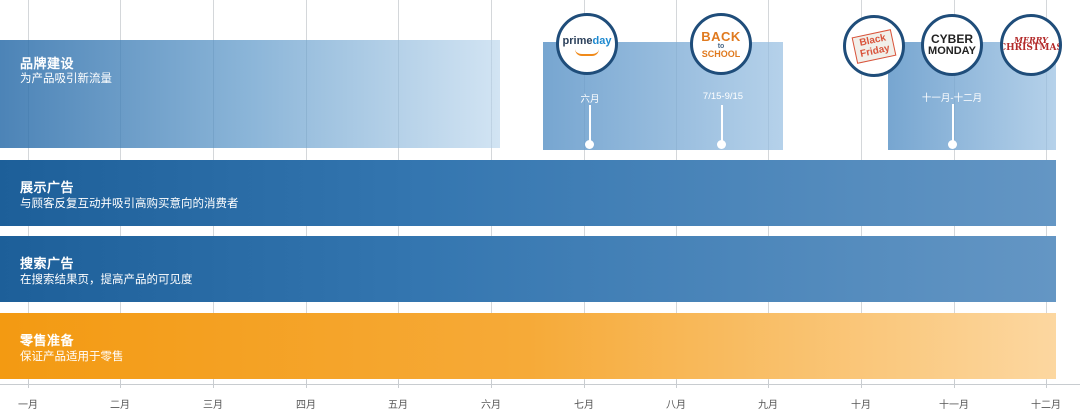 The width and height of the screenshot is (1080, 417). I want to click on brand-band: 品牌建设 为产品吸引新流量, so click(250, 94).